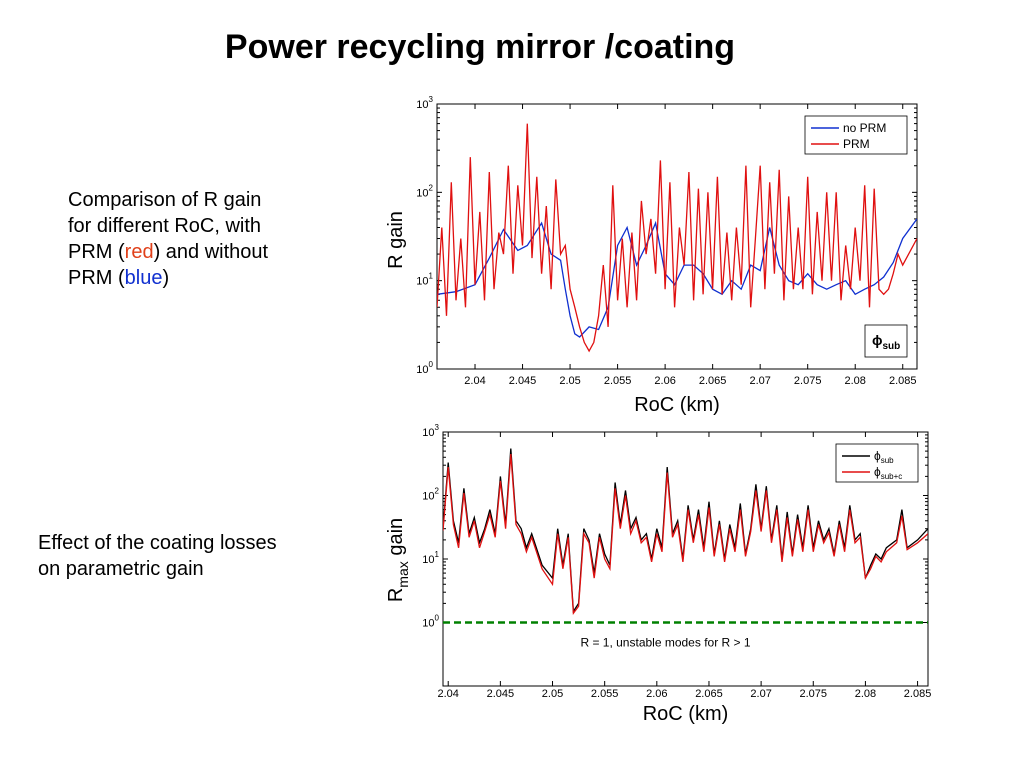 The height and width of the screenshot is (768, 1024). I want to click on legend-label-1: no PRM, so click(864, 128).